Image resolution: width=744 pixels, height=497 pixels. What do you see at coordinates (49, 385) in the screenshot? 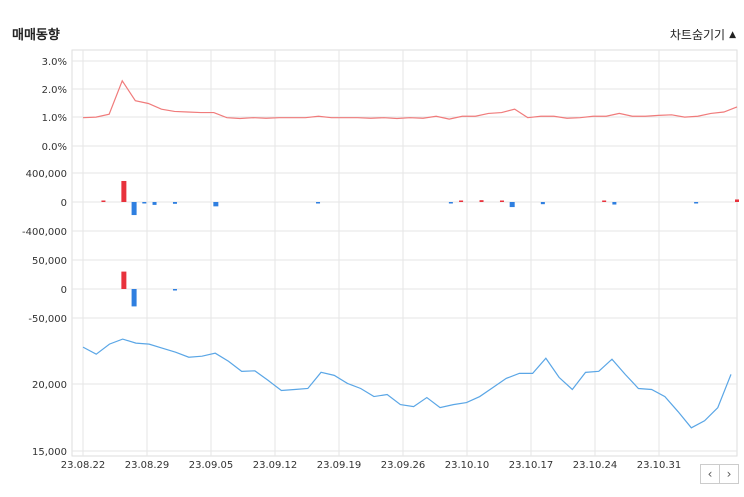
I see `y-tick-label: 20,000` at bounding box center [49, 385].